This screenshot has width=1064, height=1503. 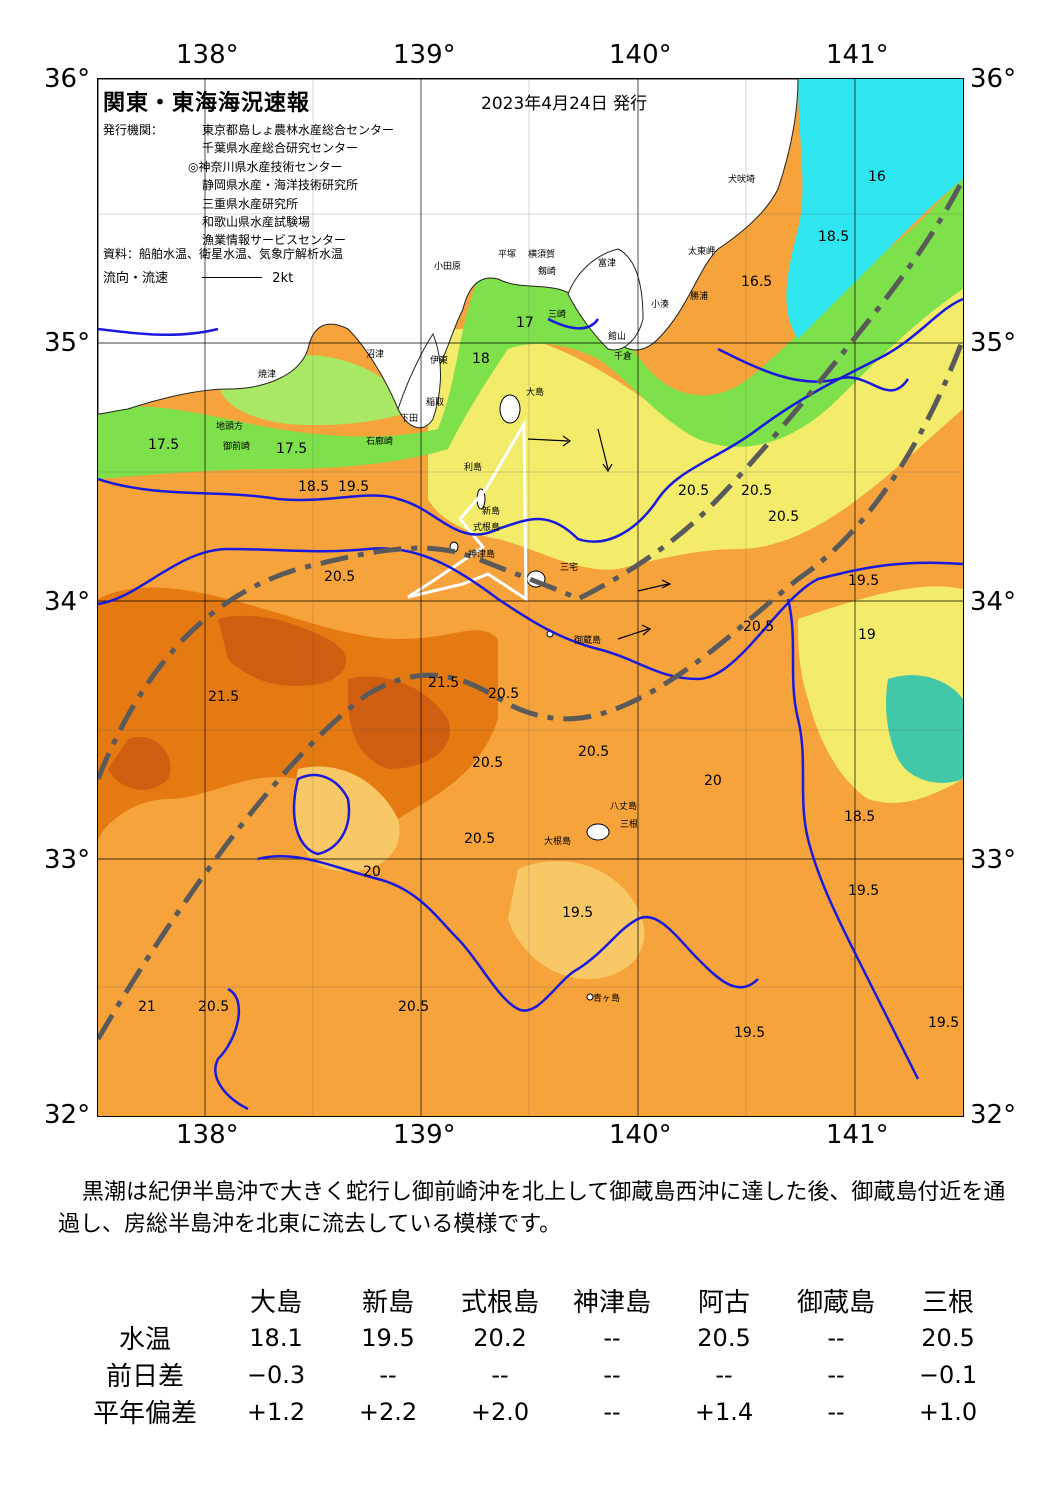 I want to click on mild-water-zone, so click(x=695, y=429).